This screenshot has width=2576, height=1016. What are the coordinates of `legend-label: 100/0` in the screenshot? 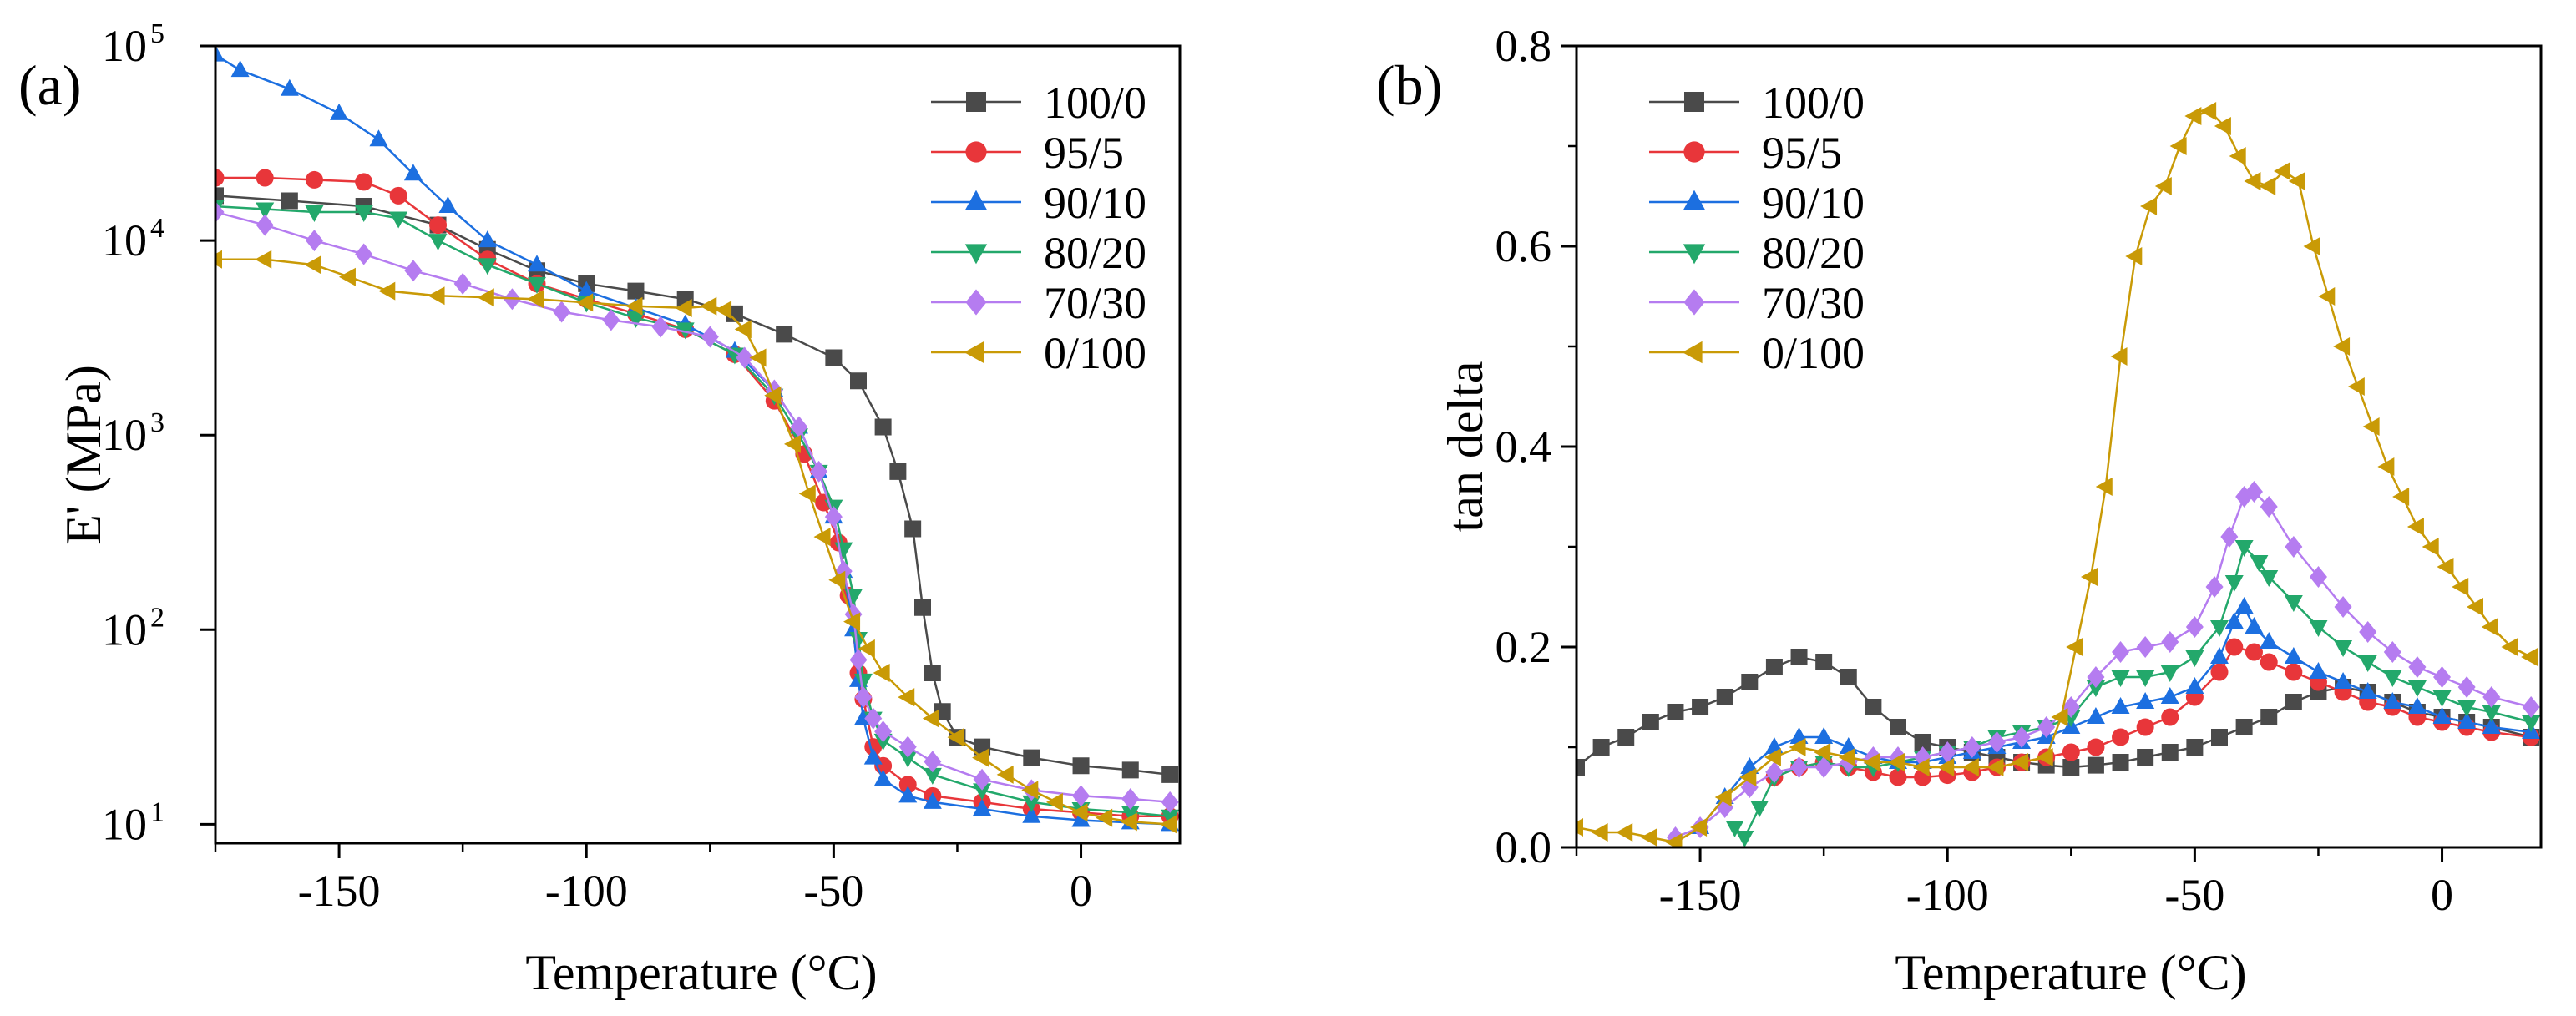 It's located at (1095, 103).